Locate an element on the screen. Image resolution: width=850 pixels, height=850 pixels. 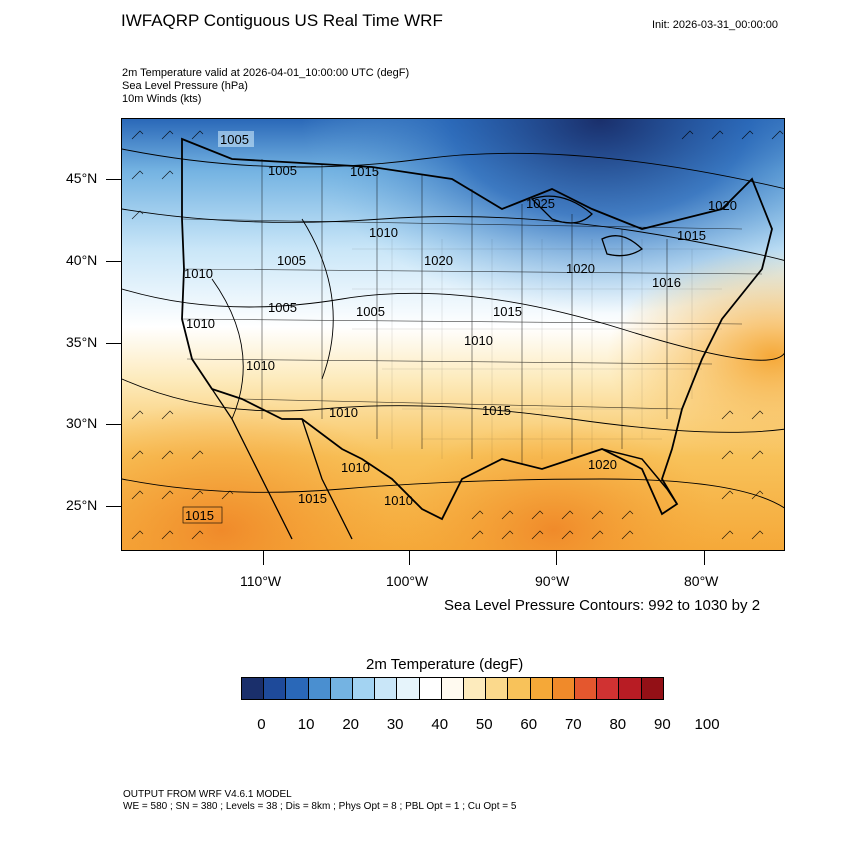
lon-label-110w: 110°W is located at coordinates (261, 581).